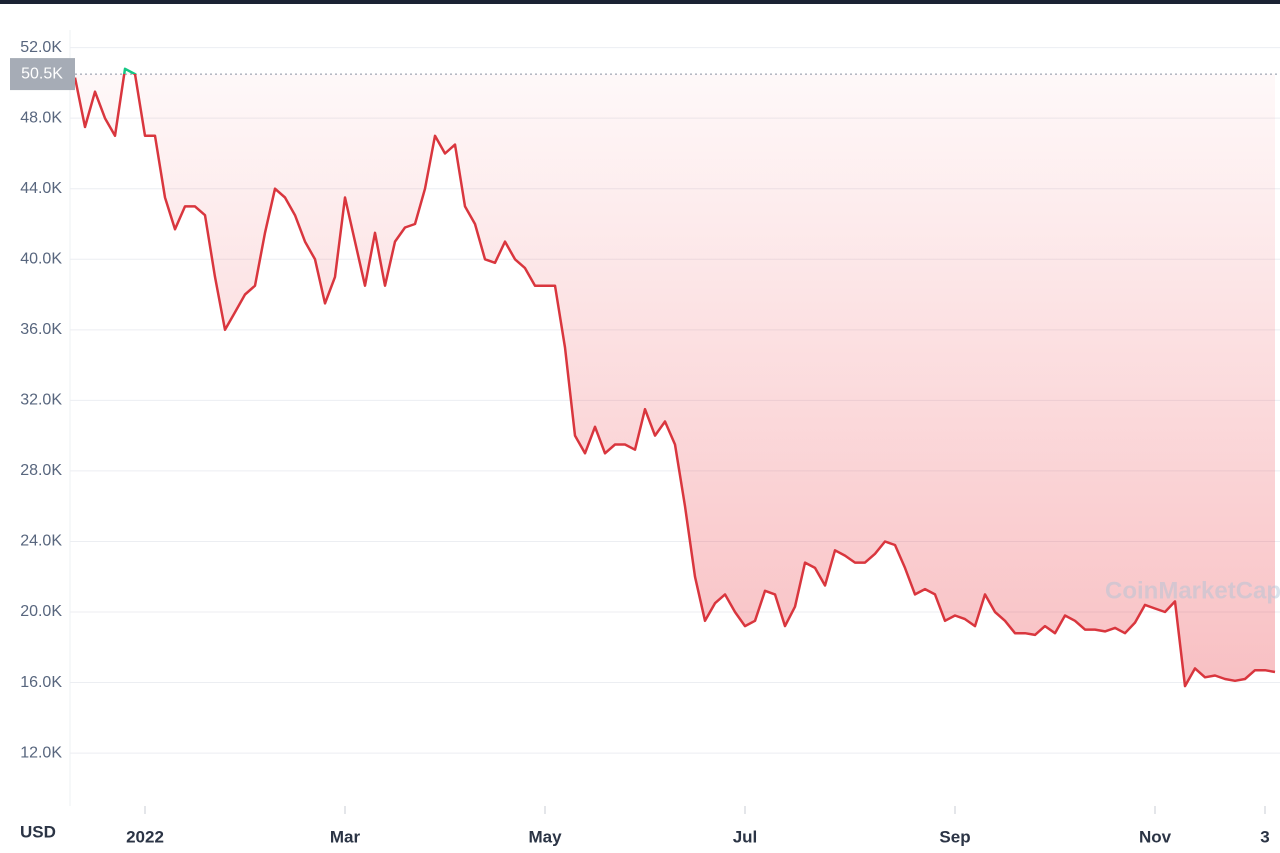 This screenshot has height=853, width=1280. I want to click on y-tick-label: 28.0K, so click(41, 470).